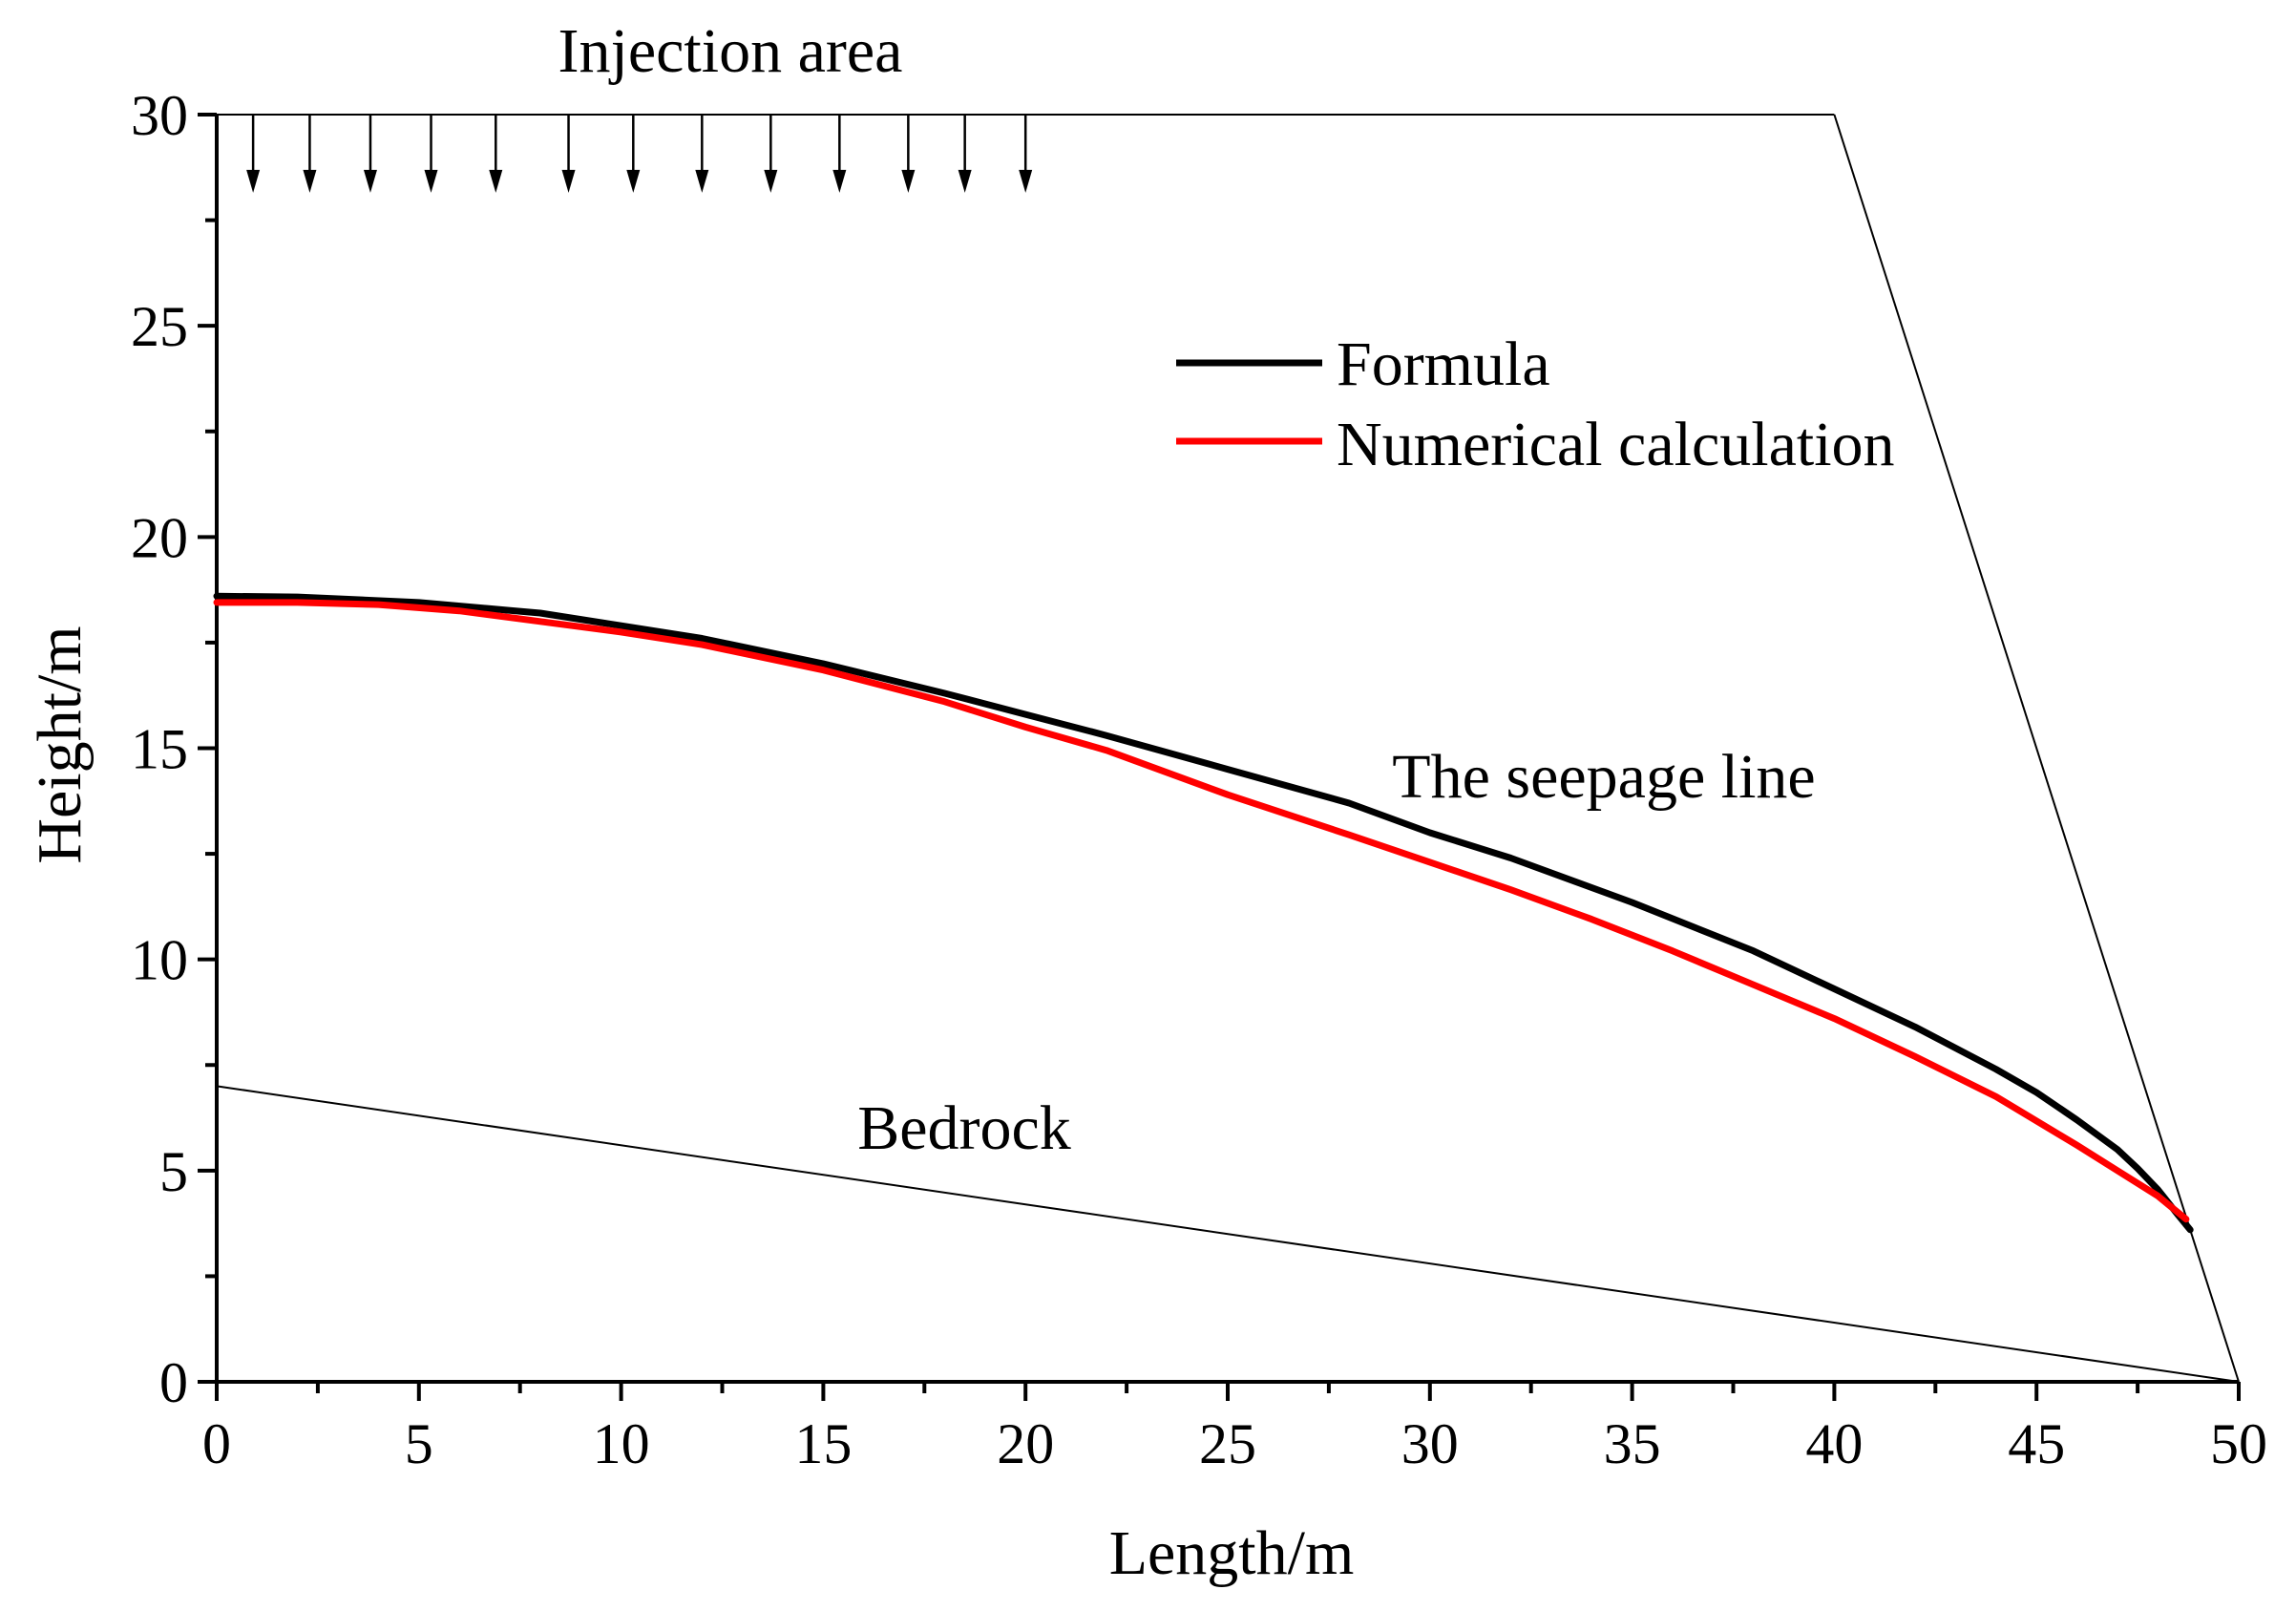 The width and height of the screenshot is (2296, 1611). Describe the element at coordinates (2037, 748) in the screenshot. I see `slope-line` at that location.